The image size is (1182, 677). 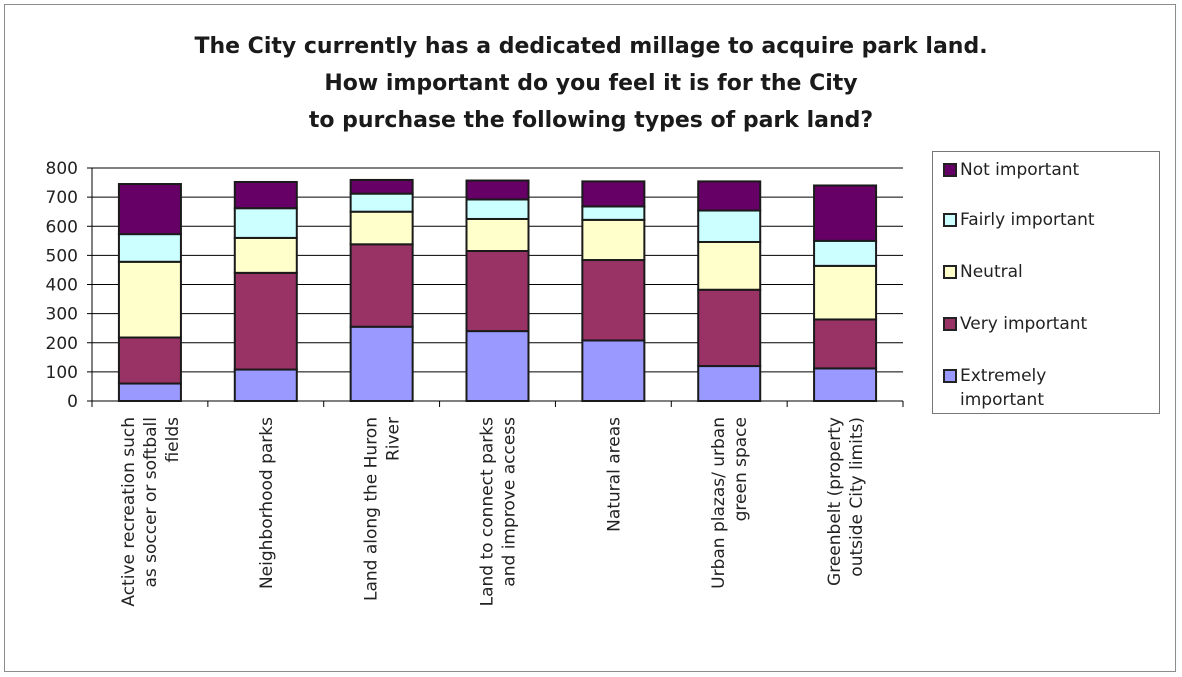 What do you see at coordinates (62, 315) in the screenshot?
I see `y-tick-label: 300` at bounding box center [62, 315].